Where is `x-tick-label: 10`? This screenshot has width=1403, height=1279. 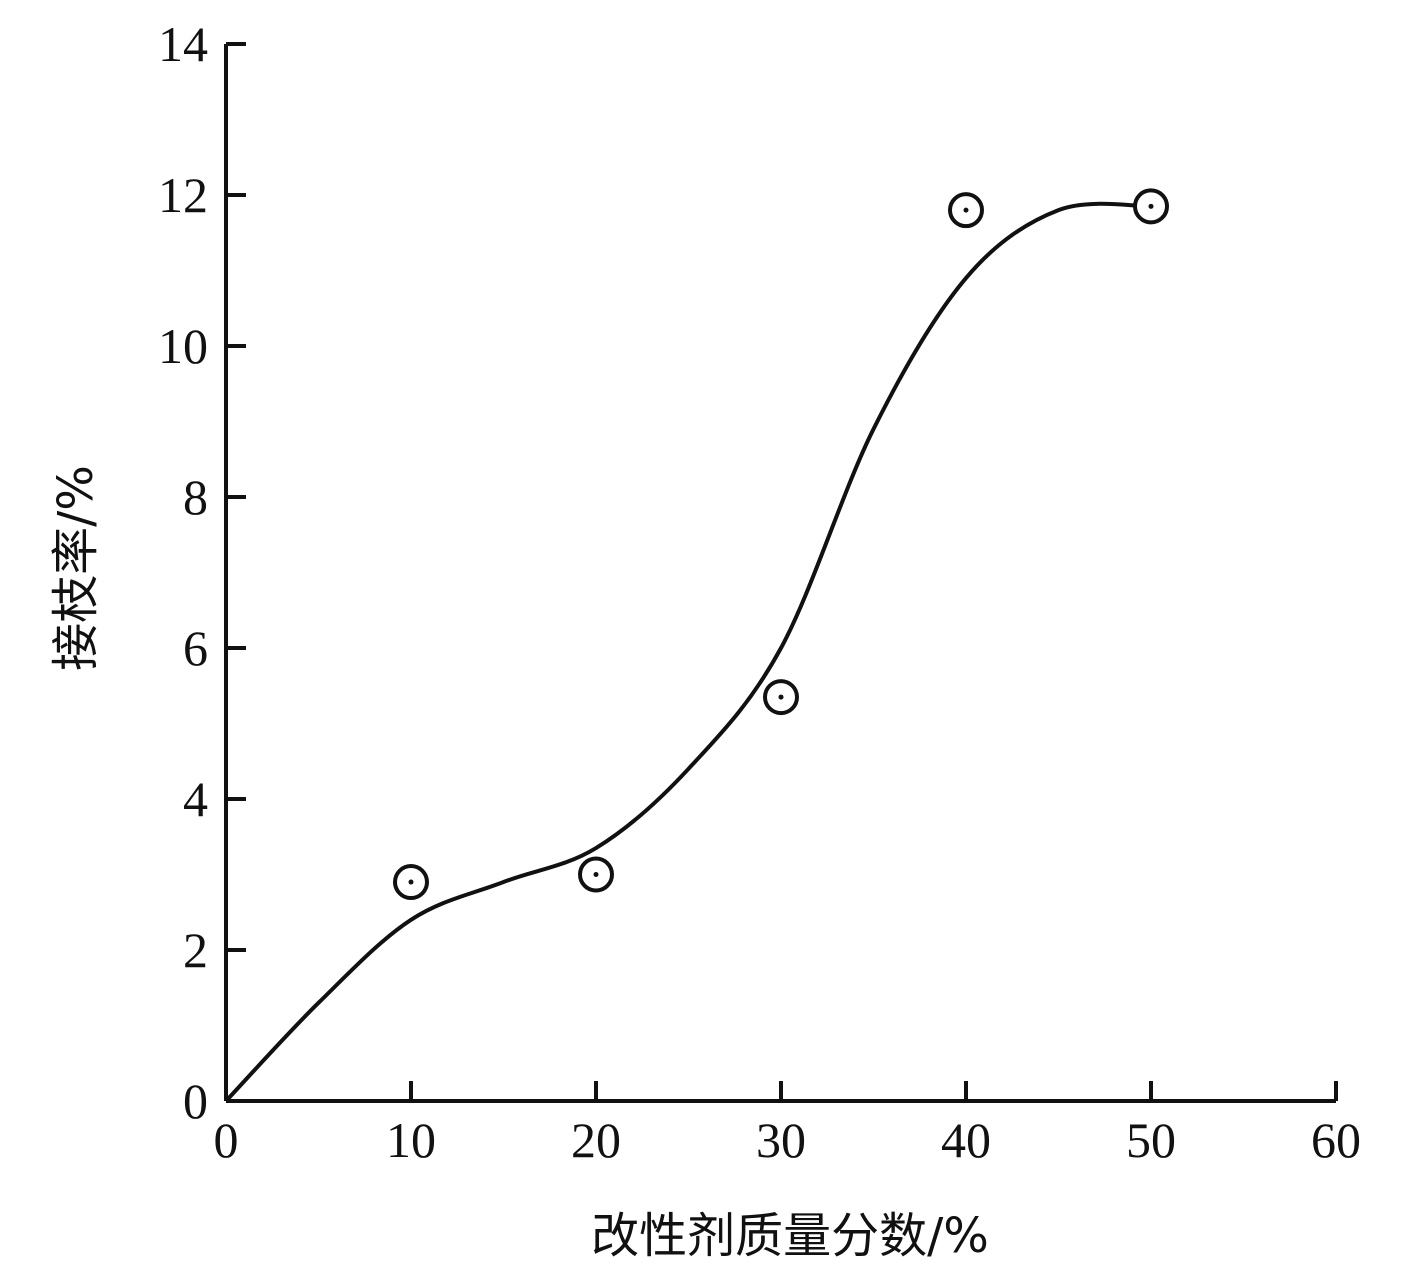
x-tick-label: 10 is located at coordinates (411, 1140).